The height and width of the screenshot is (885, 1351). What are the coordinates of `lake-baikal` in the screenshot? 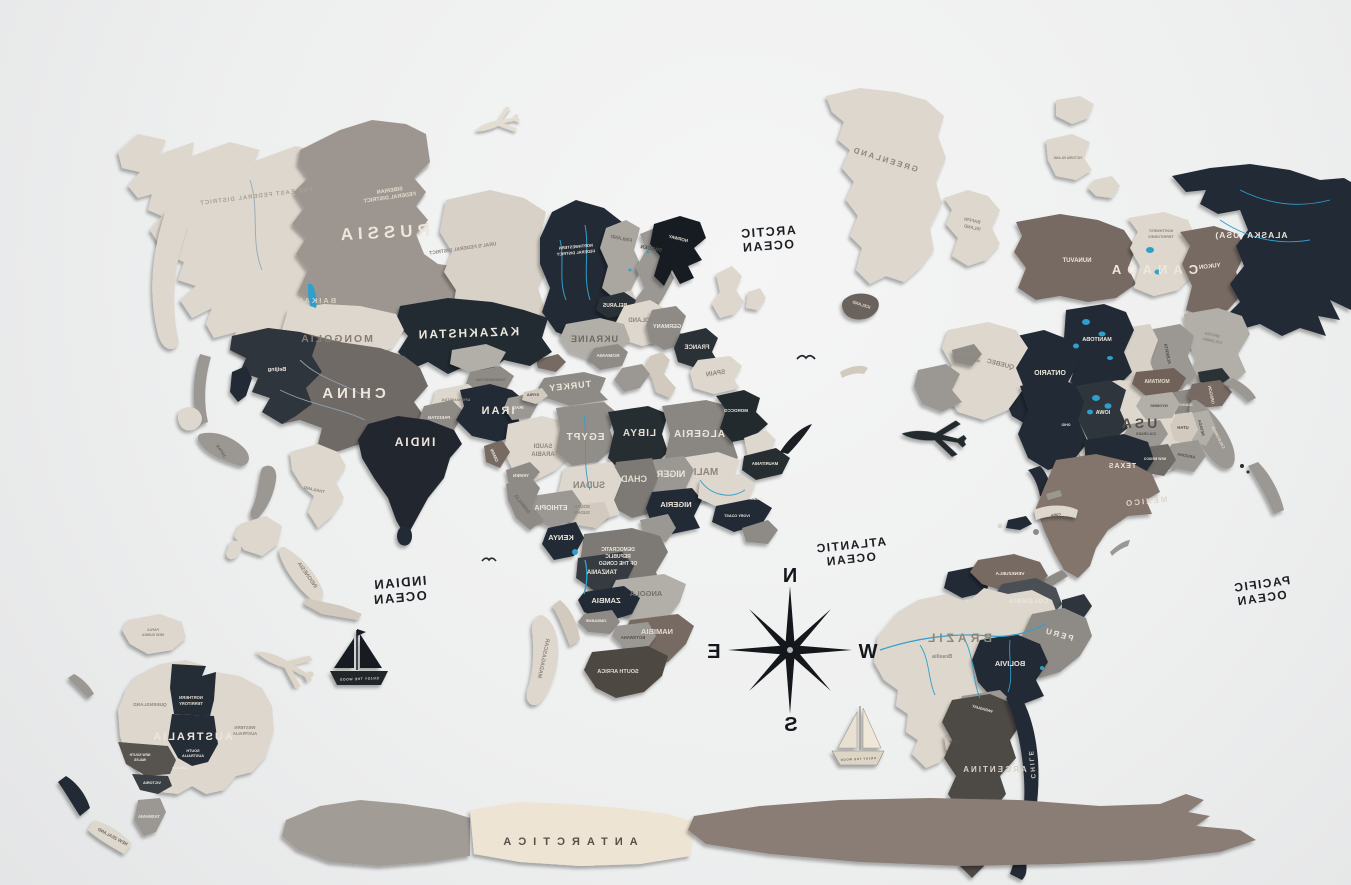 It's located at (312, 296).